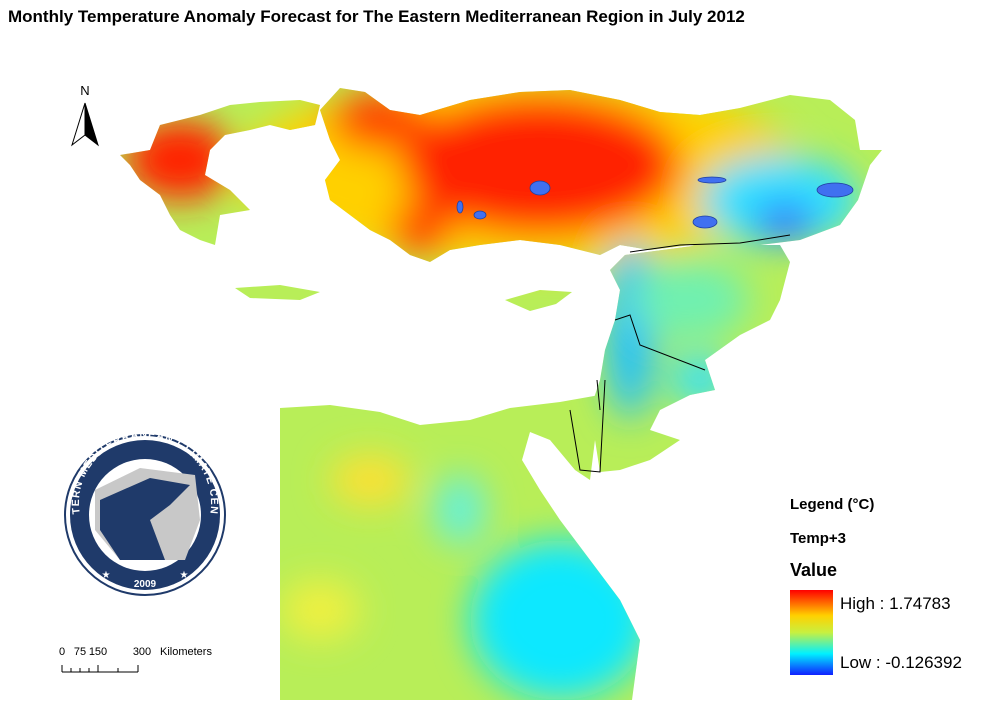 The height and width of the screenshot is (723, 1005). What do you see at coordinates (145, 584) in the screenshot?
I see `logo-year: 2009` at bounding box center [145, 584].